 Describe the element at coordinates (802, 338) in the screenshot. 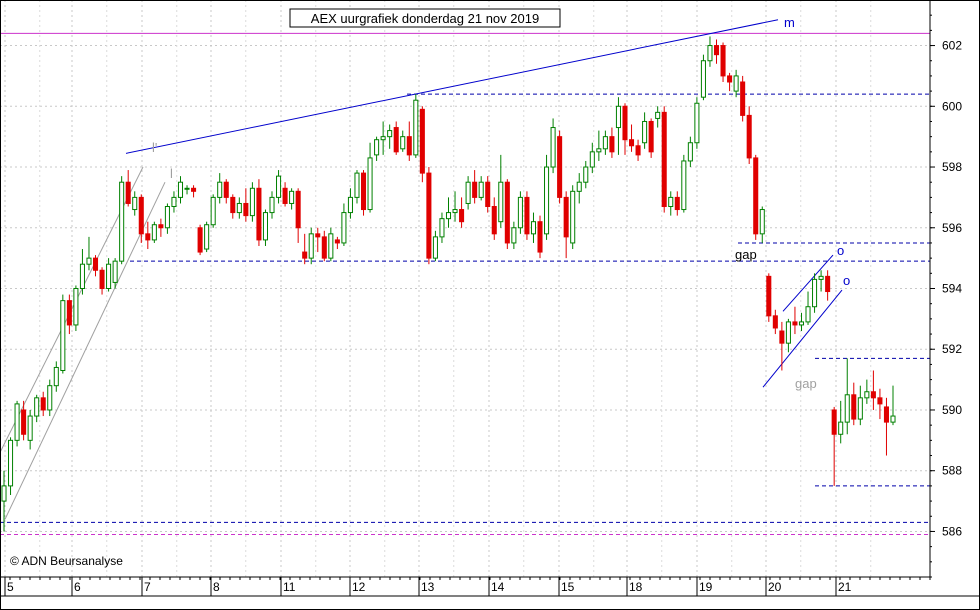

I see `channel-lower` at that location.